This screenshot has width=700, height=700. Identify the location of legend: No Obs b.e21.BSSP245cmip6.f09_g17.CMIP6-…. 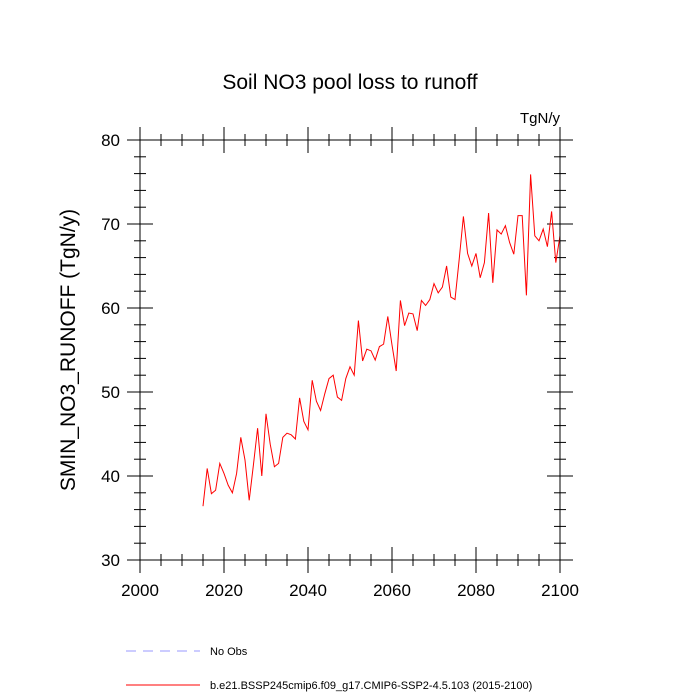
(329, 669).